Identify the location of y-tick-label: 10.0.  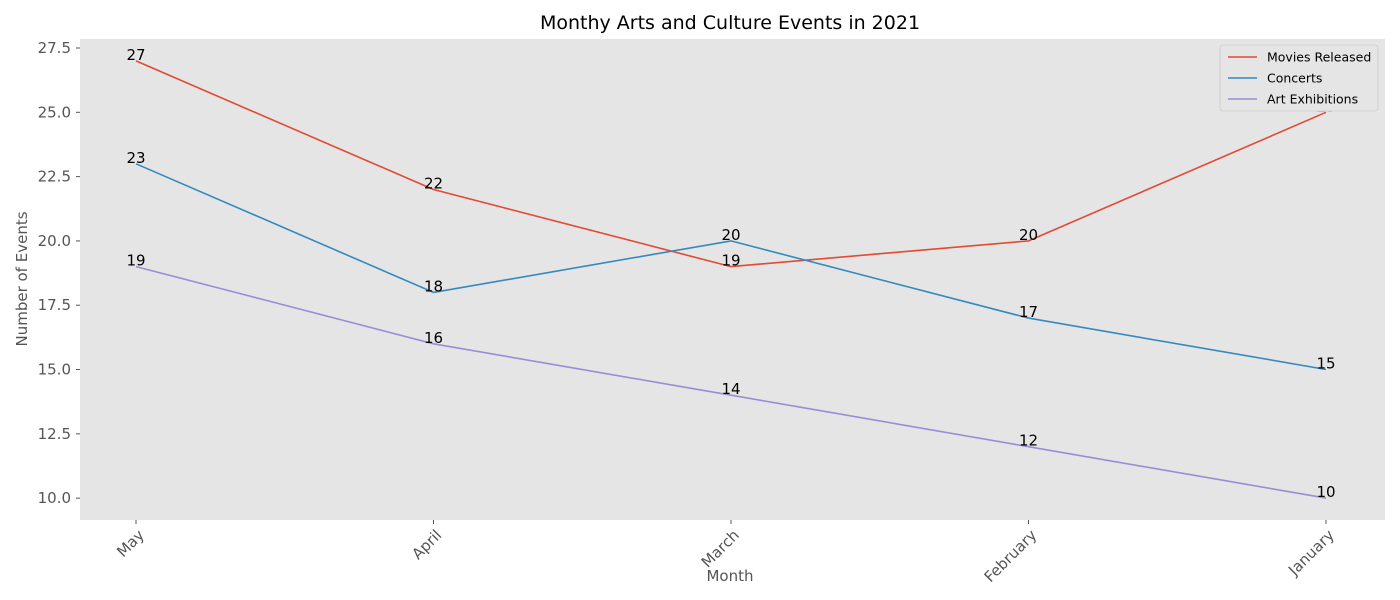
(54, 498).